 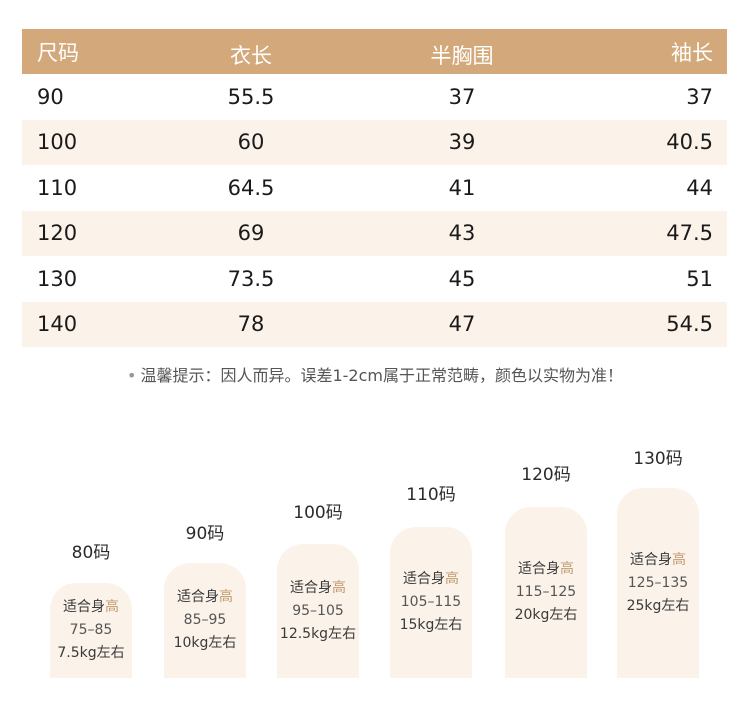 I want to click on size-card-120: 120码 适合身高 115–125 20kg左右, so click(x=546, y=569).